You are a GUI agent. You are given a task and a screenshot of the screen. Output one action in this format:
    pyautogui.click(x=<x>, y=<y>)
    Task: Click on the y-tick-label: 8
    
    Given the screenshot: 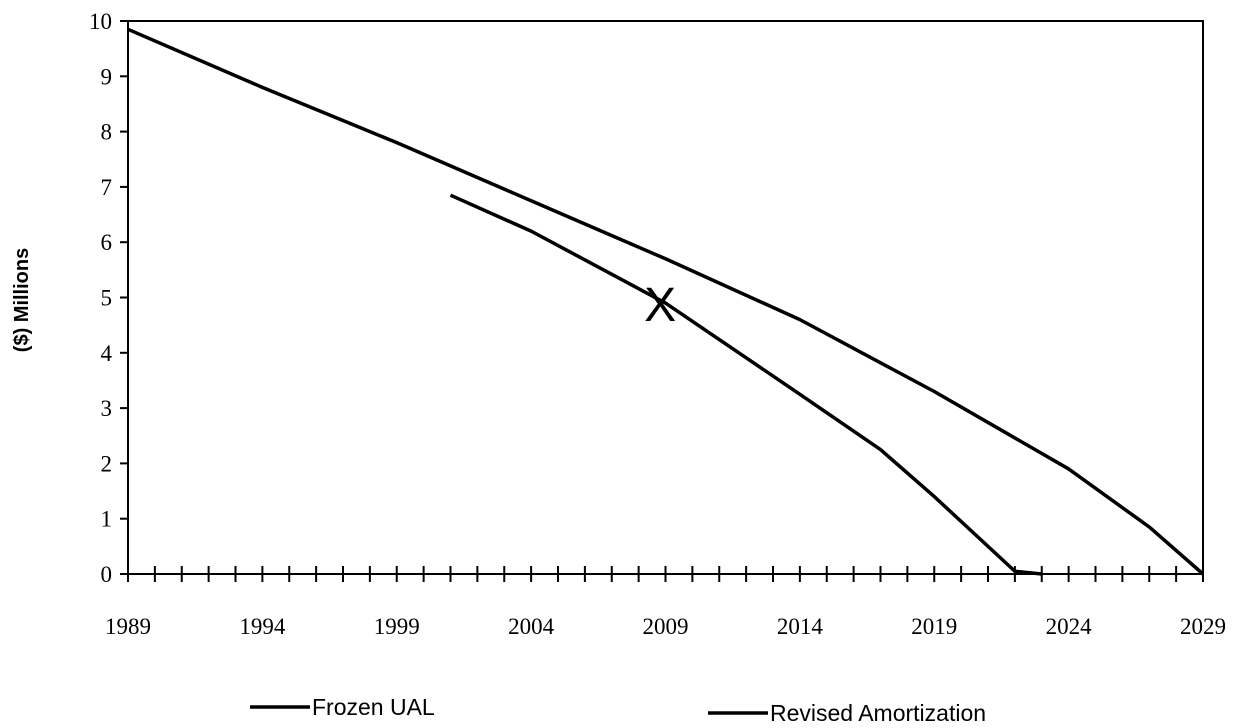 What is the action you would take?
    pyautogui.click(x=107, y=132)
    